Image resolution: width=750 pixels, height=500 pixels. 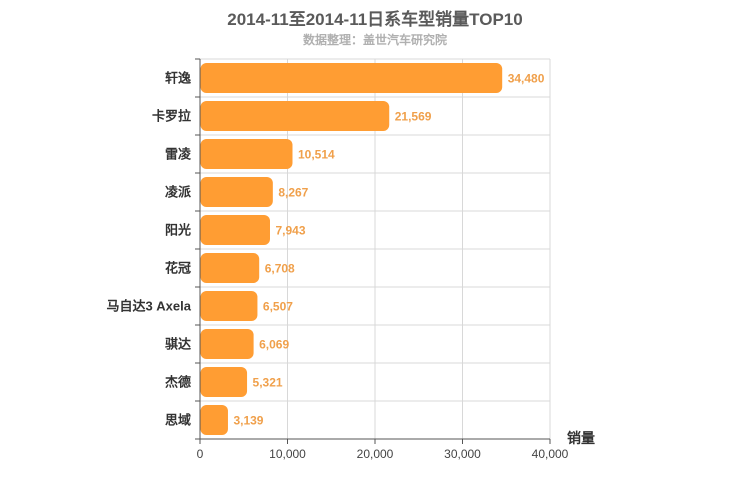 I want to click on category-label: 阳光, so click(x=178, y=230).